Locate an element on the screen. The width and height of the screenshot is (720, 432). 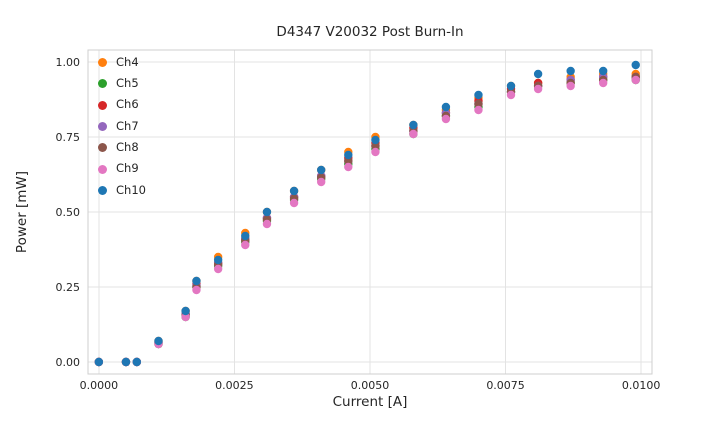
y-tick-label: 0.25 is located at coordinates (68, 287).